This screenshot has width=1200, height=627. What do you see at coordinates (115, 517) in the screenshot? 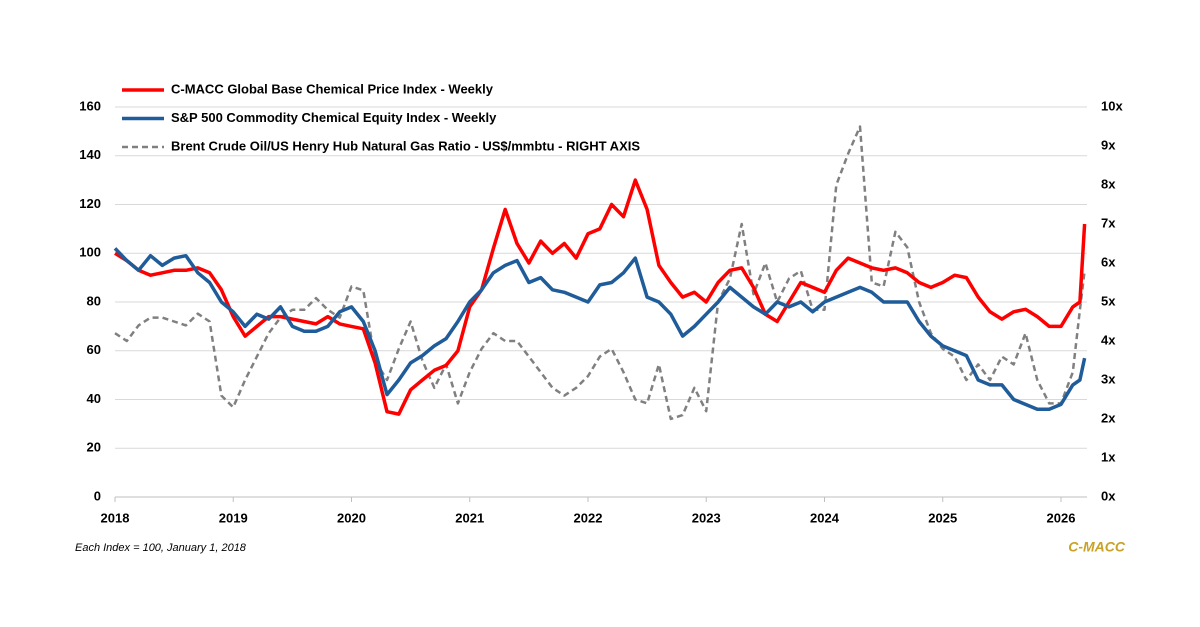
I see `x-tick-label: 2018` at bounding box center [115, 517].